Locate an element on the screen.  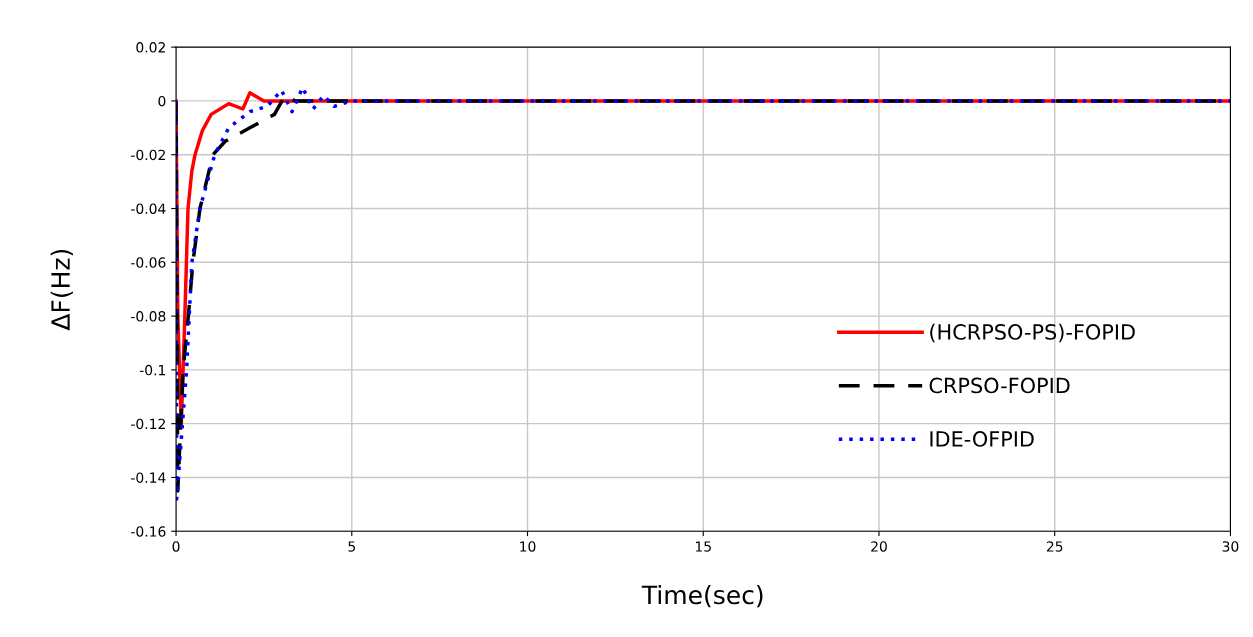
y-tick-label: 0 is located at coordinates (162, 101).